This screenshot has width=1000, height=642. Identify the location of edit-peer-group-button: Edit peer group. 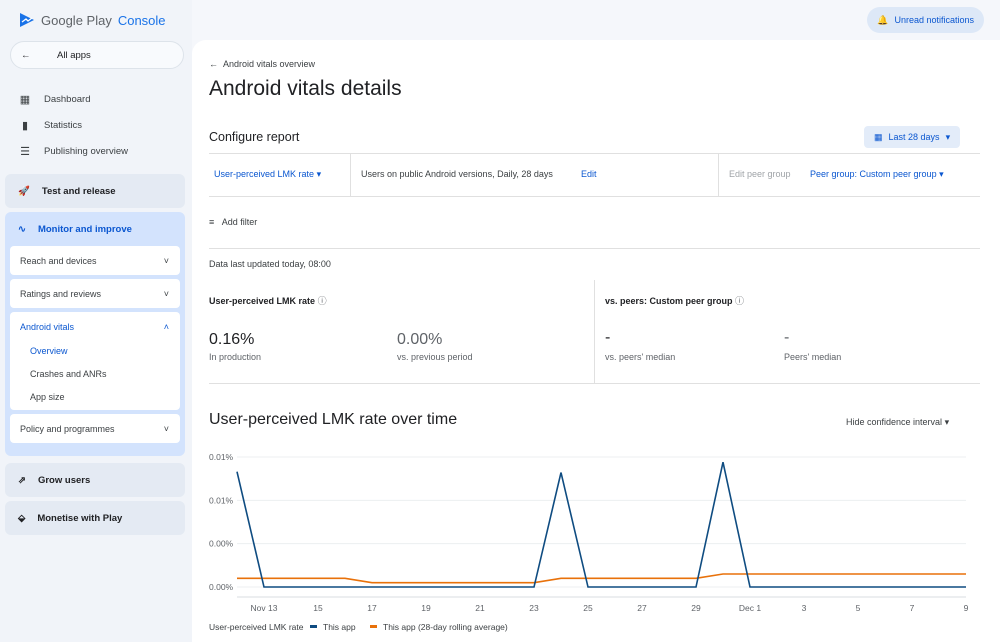
(760, 174).